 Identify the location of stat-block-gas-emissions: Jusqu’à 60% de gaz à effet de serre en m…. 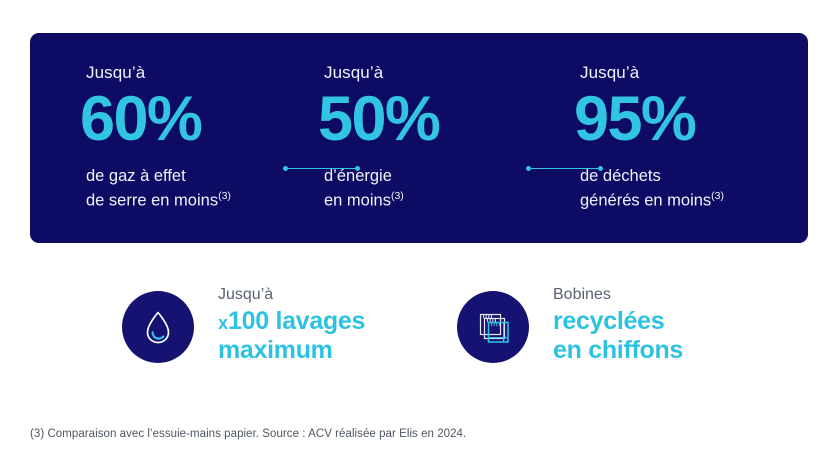
(164, 123).